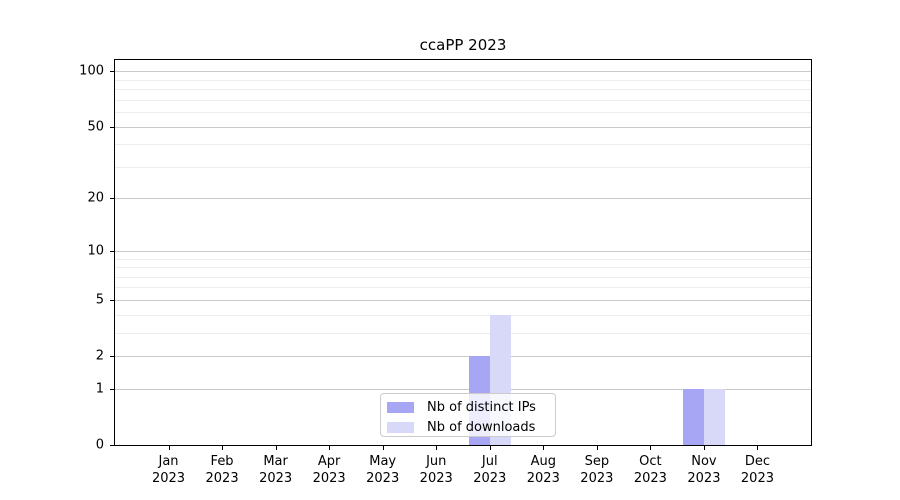 This screenshot has height=500, width=900. Describe the element at coordinates (91, 71) in the screenshot. I see `y-tick-label: 100` at that location.